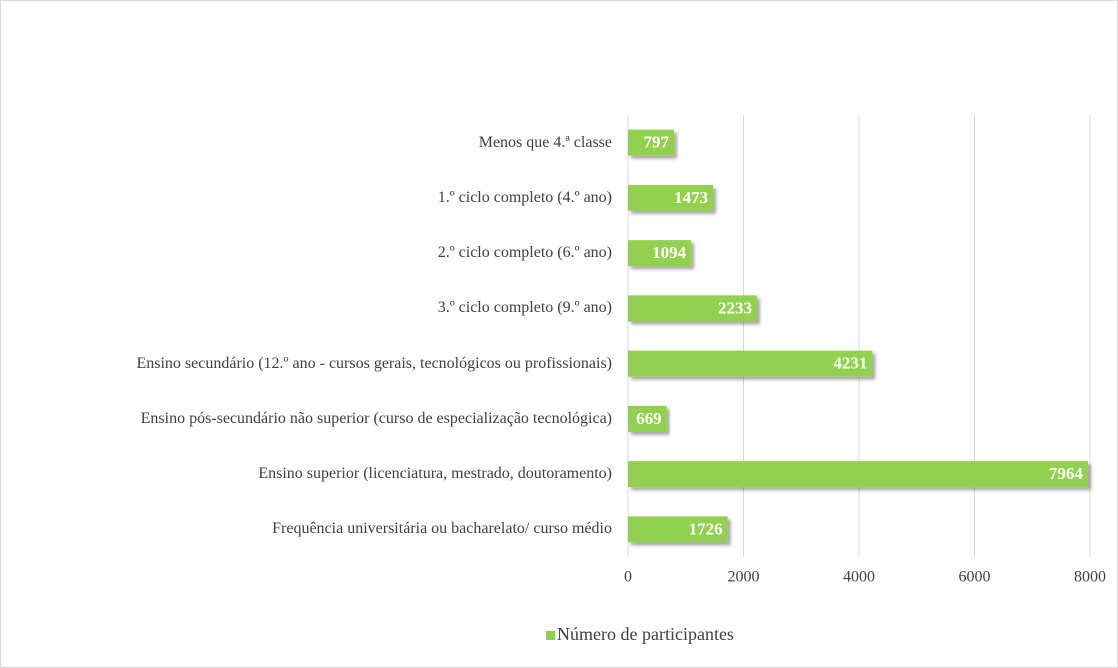  What do you see at coordinates (545, 142) in the screenshot?
I see `y-tick-label: Menos que 4.ª classe` at bounding box center [545, 142].